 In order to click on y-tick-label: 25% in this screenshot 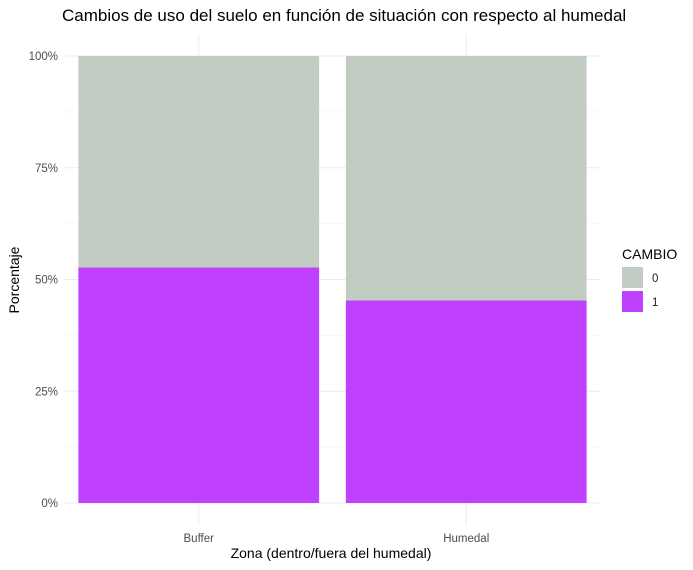, I will do `click(46, 392)`.